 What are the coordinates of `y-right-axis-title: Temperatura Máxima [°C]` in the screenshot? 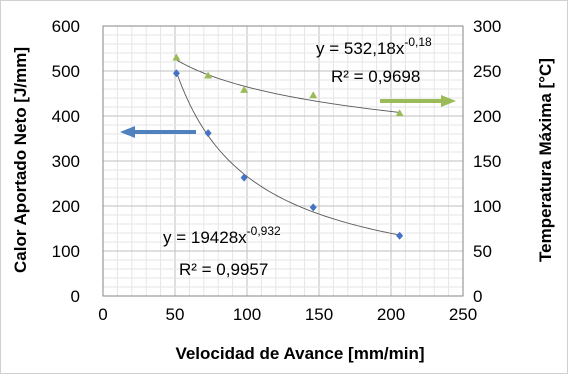 It's located at (545, 160).